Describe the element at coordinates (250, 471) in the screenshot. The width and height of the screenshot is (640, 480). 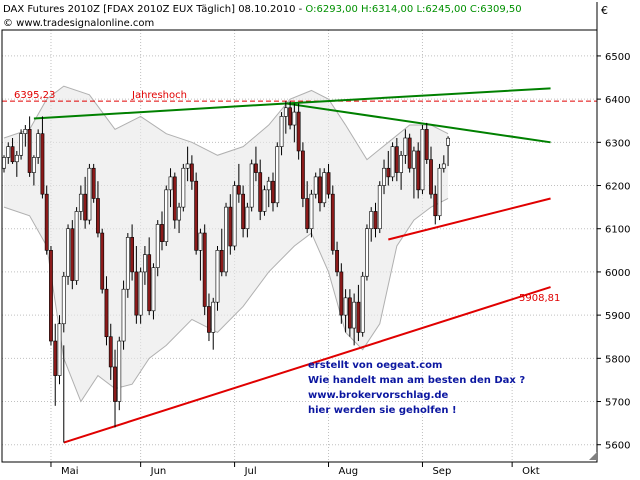
I see `x-tick-label: Jul` at that location.